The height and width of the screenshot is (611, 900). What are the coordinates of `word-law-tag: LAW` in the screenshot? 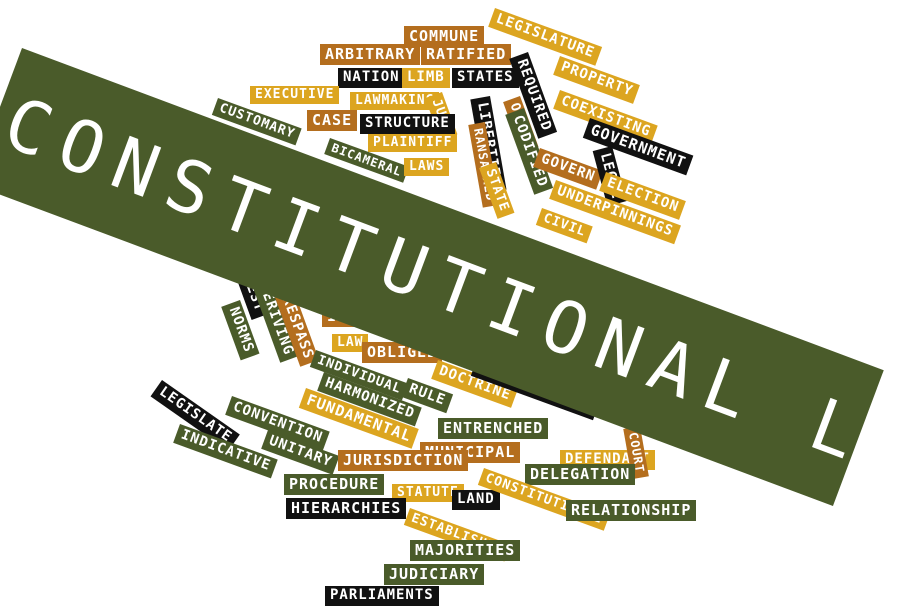 It's located at (350, 343).